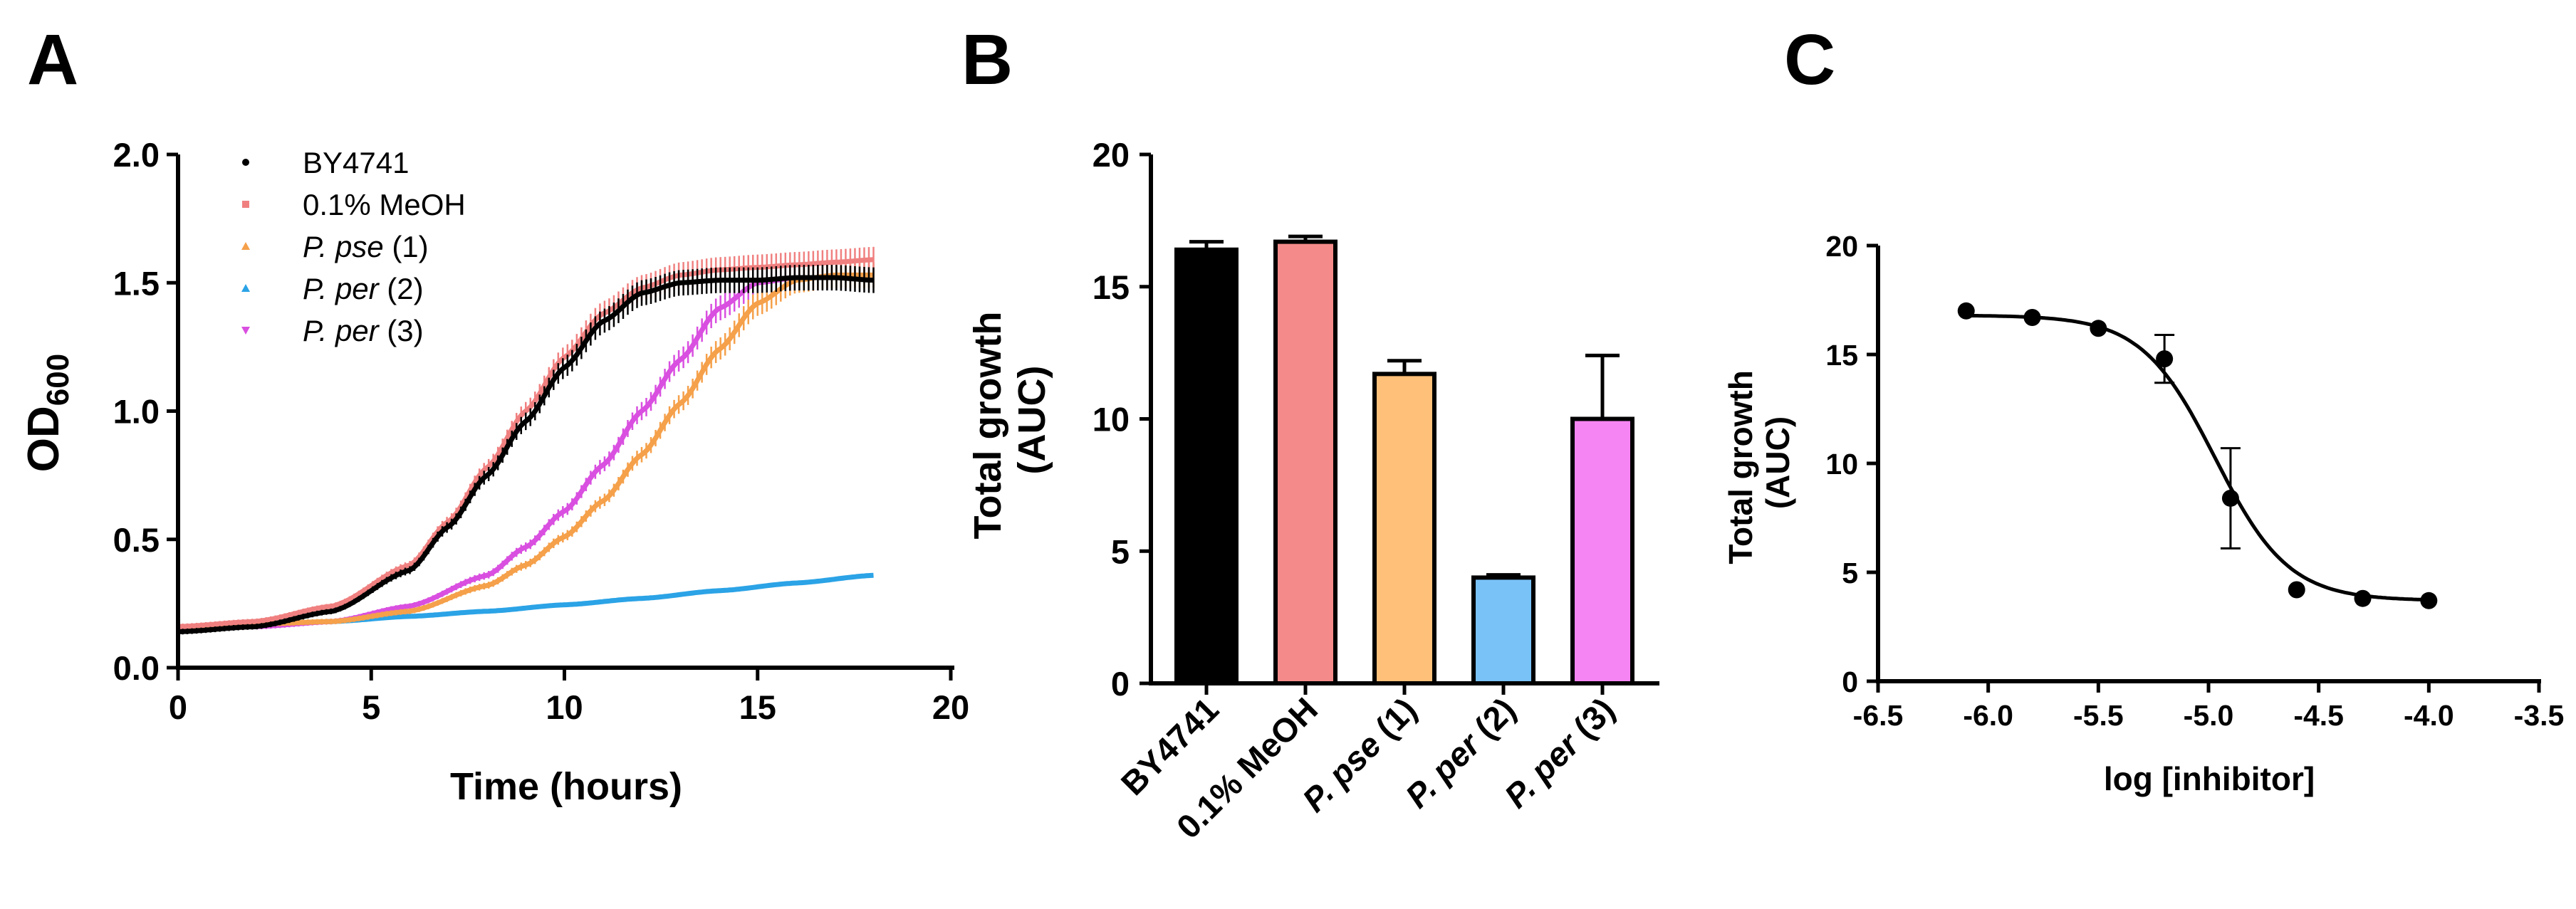 The image size is (2576, 909). Describe the element at coordinates (1850, 682) in the screenshot. I see `c-y-tick-label: 0` at that location.